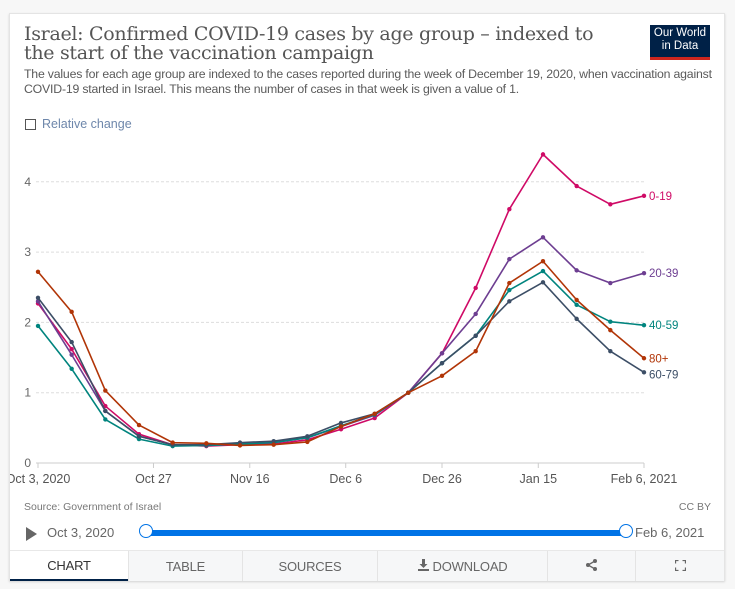 The width and height of the screenshot is (735, 589). Describe the element at coordinates (30, 124) in the screenshot. I see `relative-change-checkbox` at that location.